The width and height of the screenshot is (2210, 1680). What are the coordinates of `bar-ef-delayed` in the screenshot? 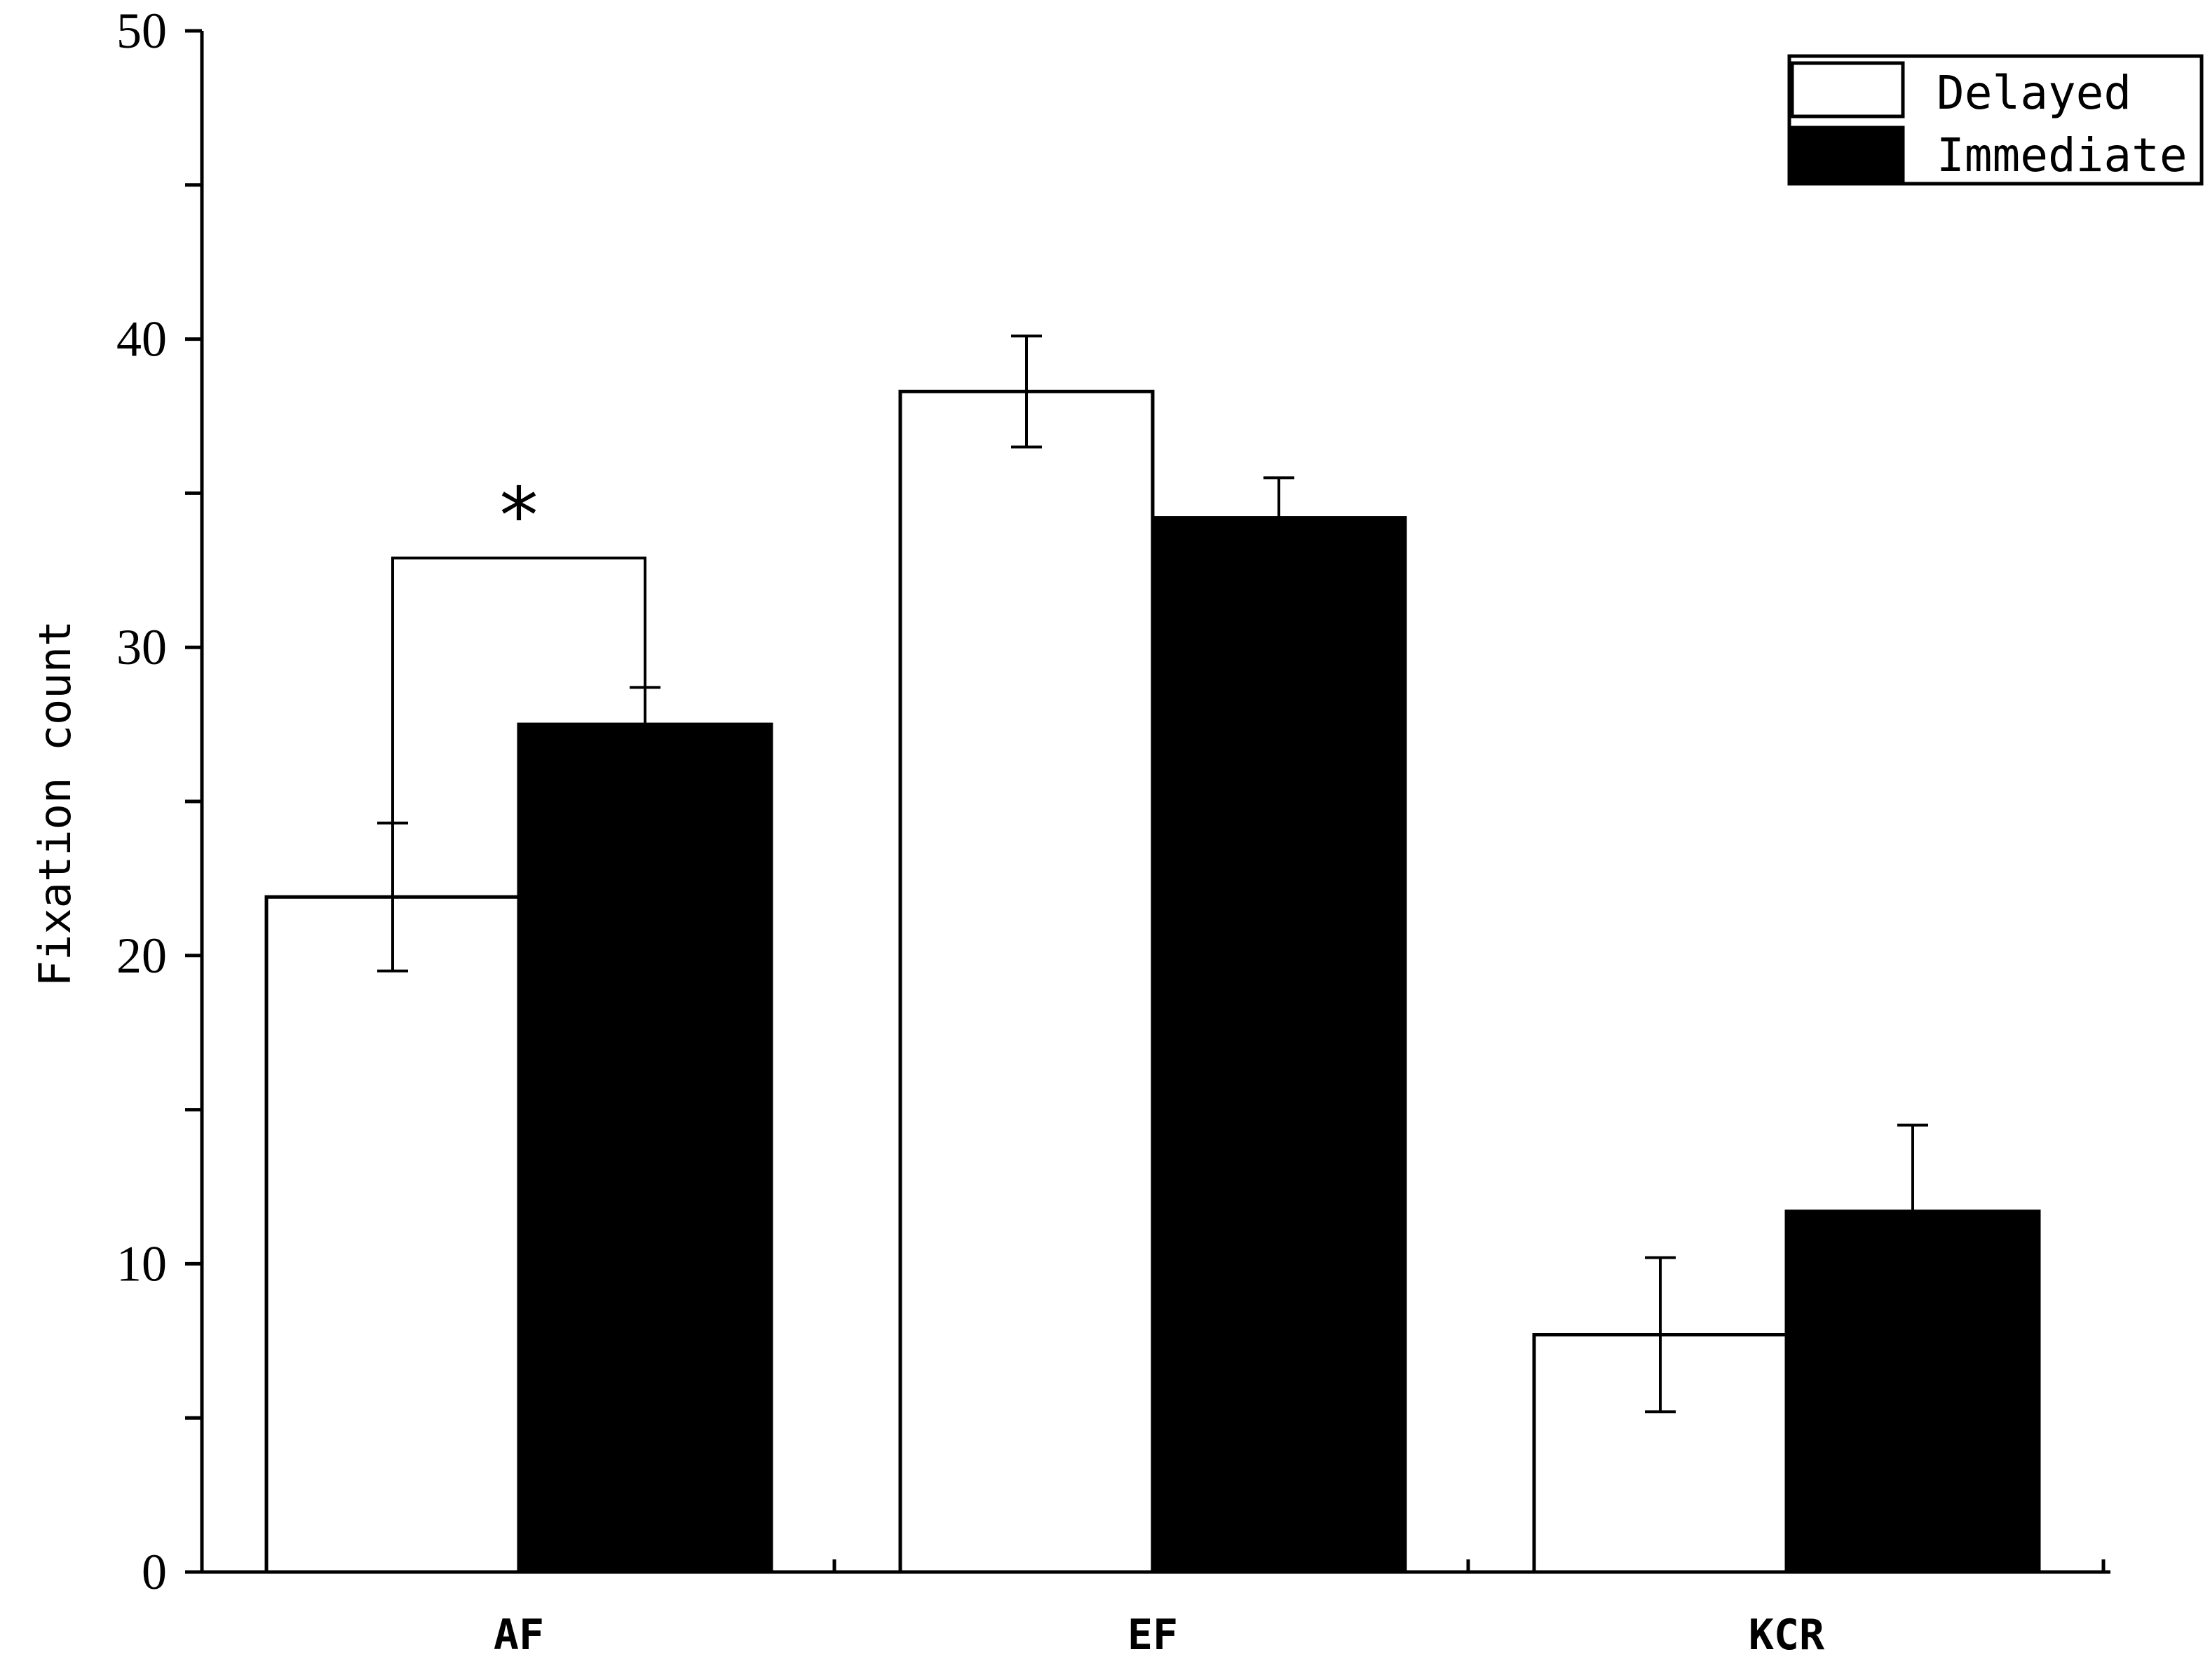 It's located at (1026, 981).